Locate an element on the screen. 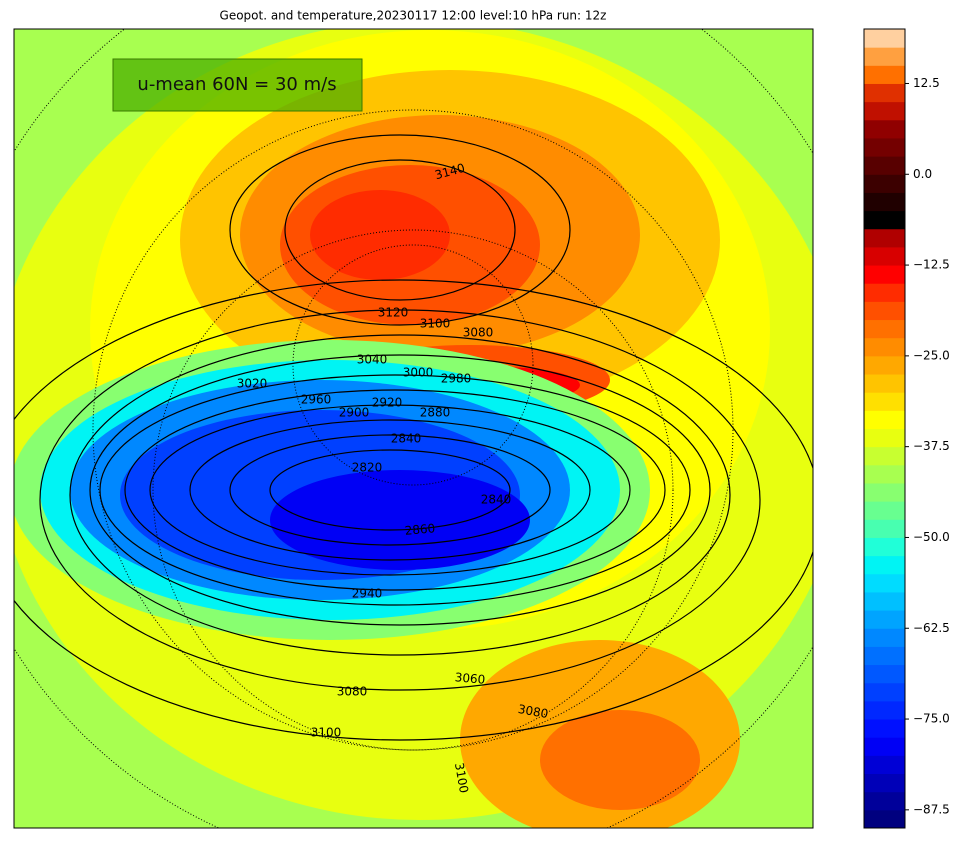 This screenshot has height=842, width=965. colorbar-tick-label: 12.5 is located at coordinates (926, 83).